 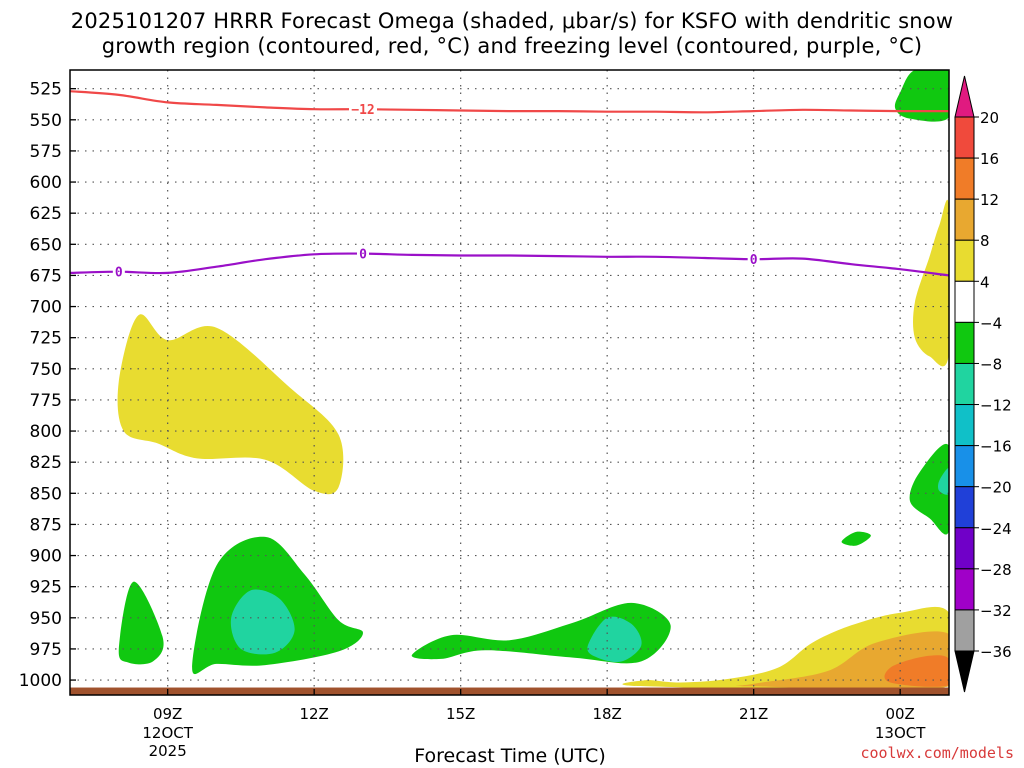 I want to click on colorbar-top-triangle, so click(x=964, y=96).